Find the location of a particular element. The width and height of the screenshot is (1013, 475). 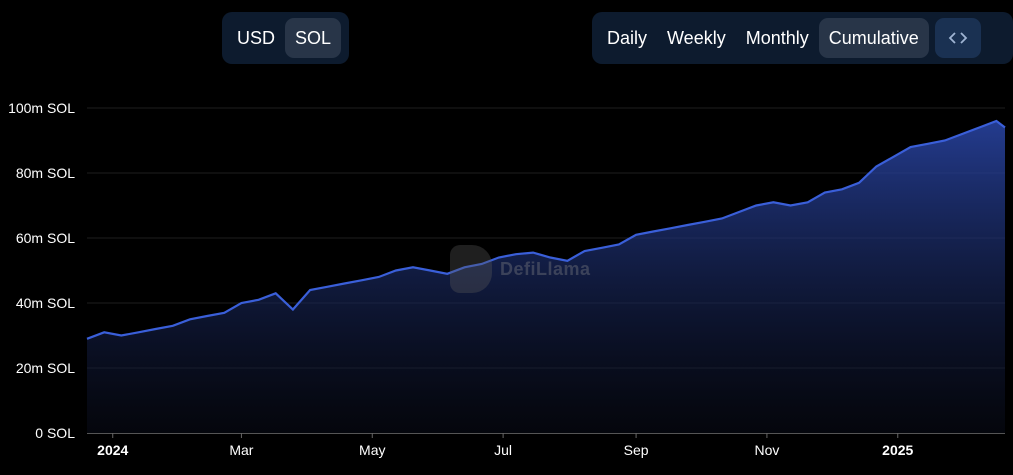

x-tick-label: May is located at coordinates (372, 450).